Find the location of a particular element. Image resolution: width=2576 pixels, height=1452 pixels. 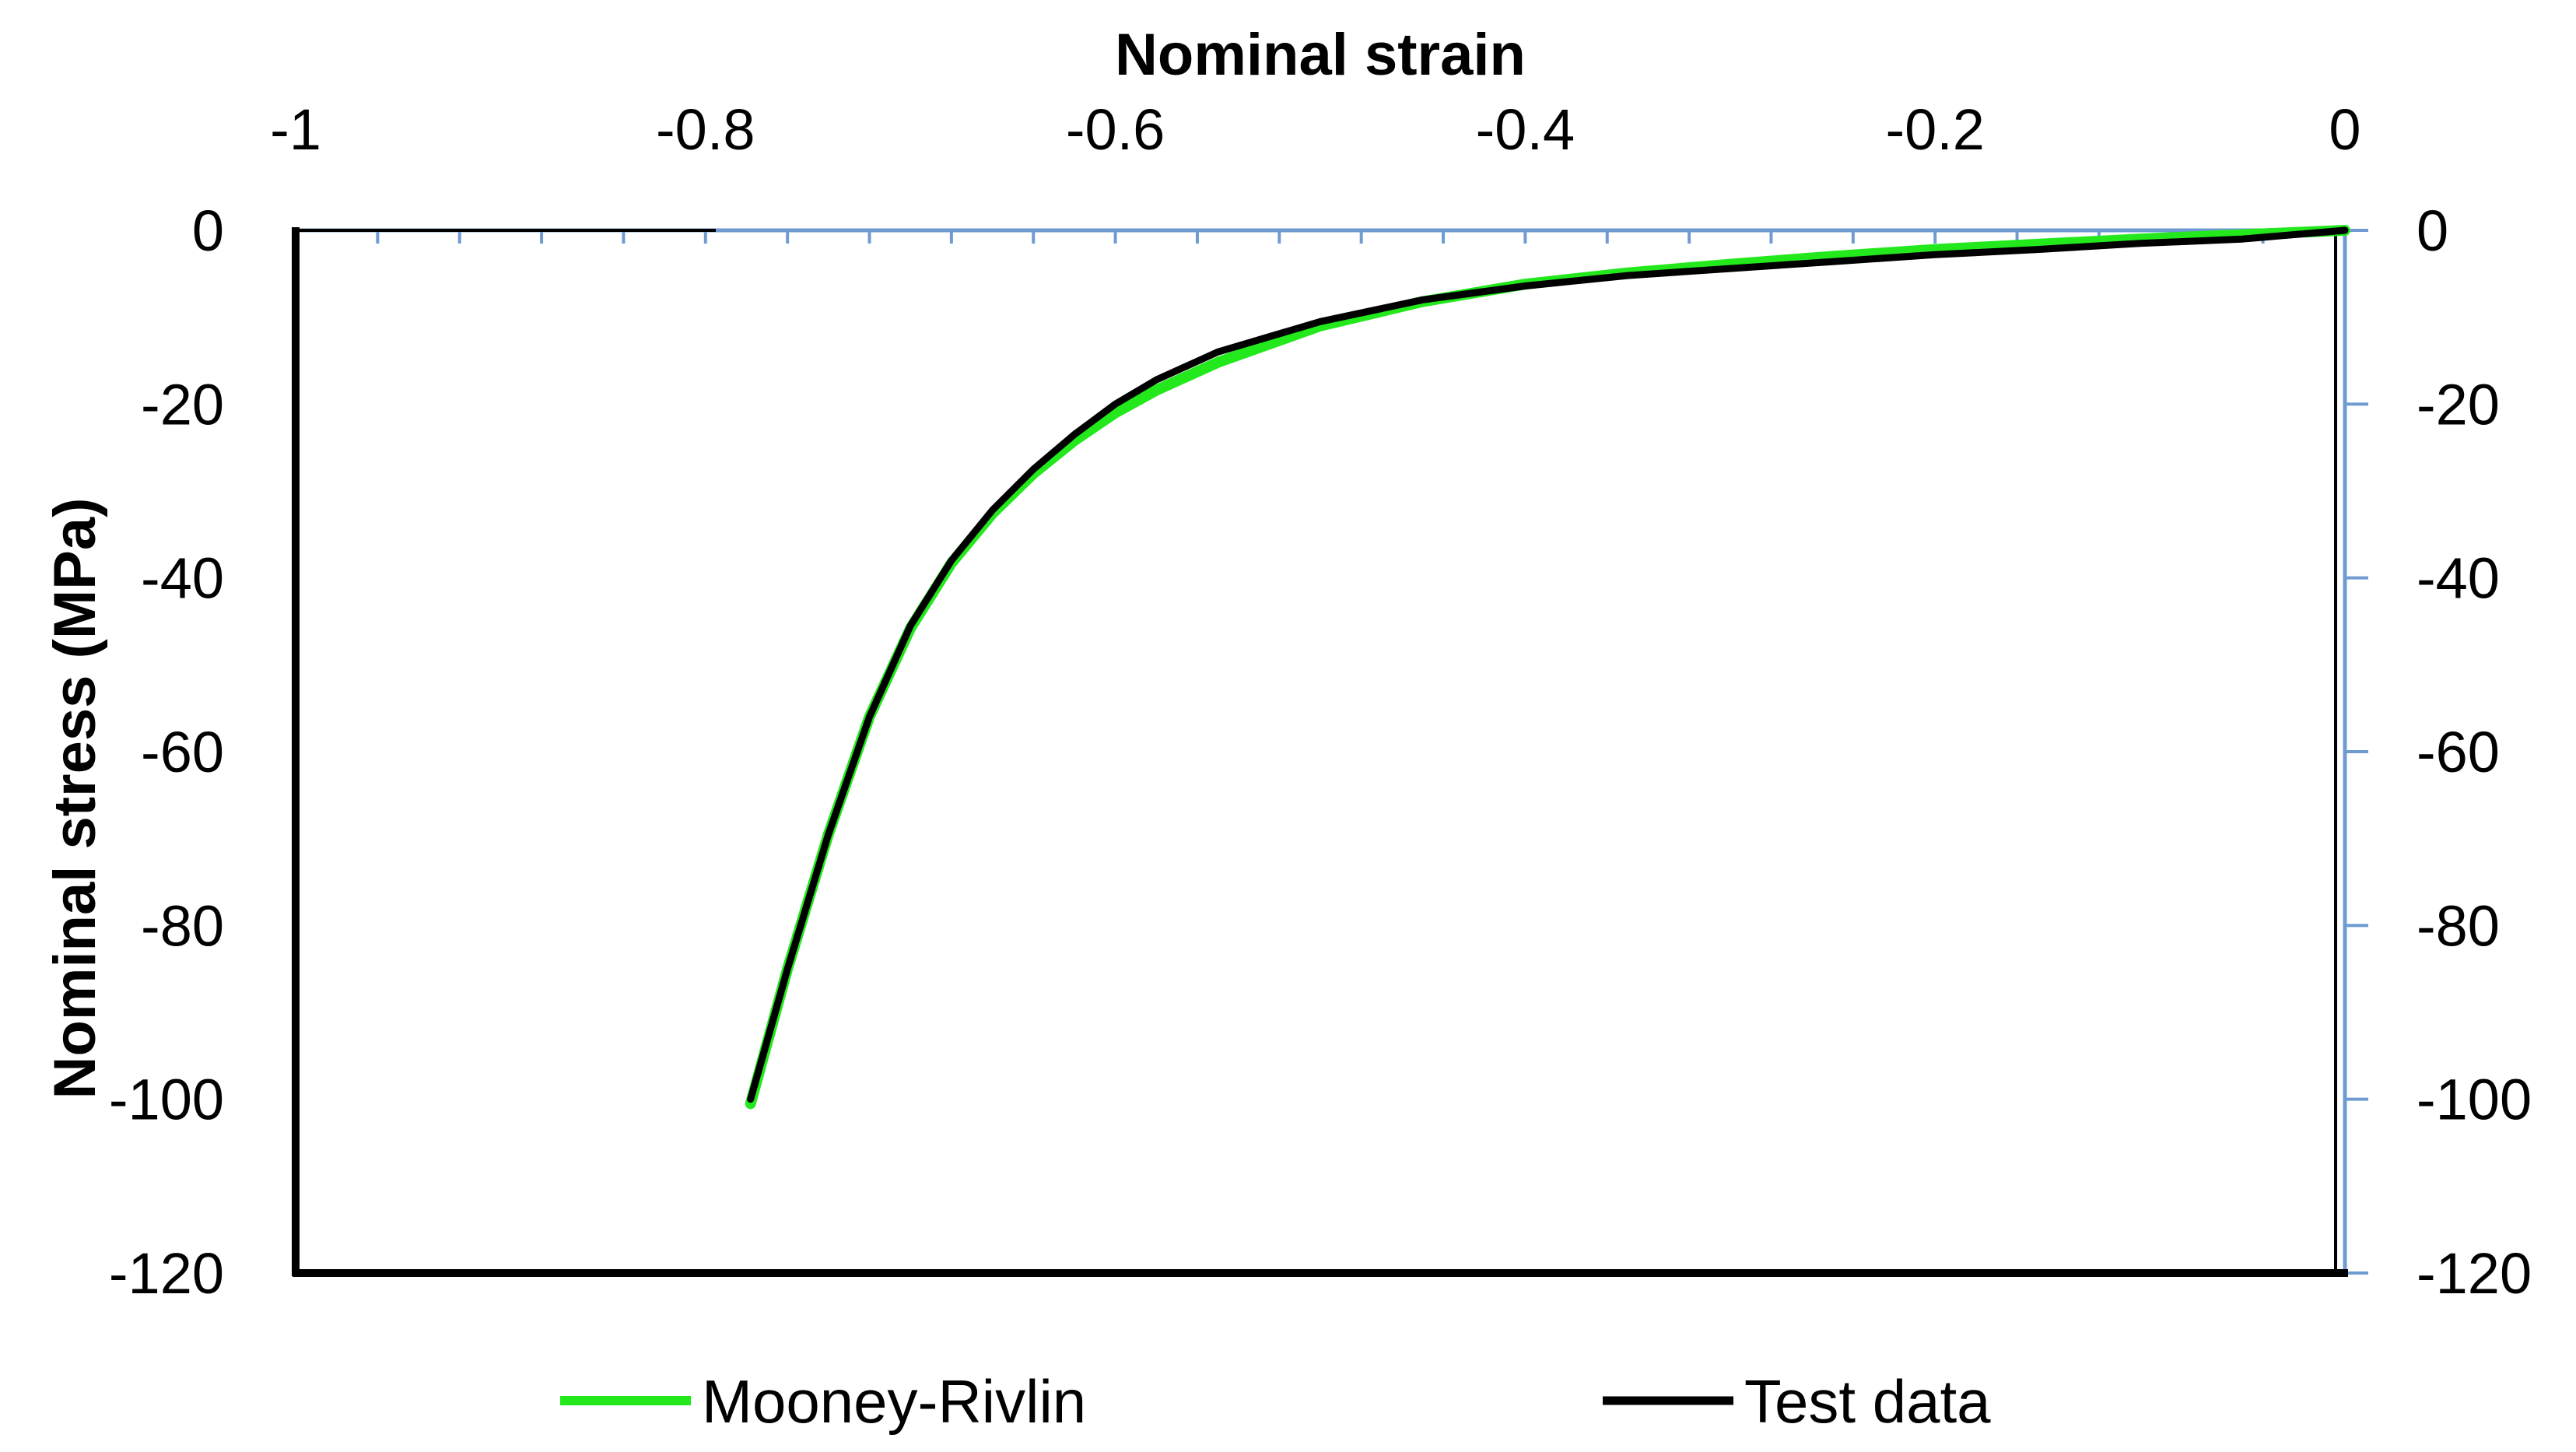

legend-label: Mooney-Rivlin is located at coordinates (894, 1401).